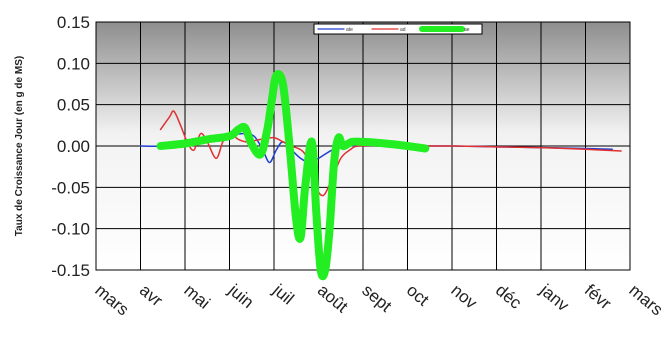  I want to click on y-tick-label: -0.15, so click(70, 270).